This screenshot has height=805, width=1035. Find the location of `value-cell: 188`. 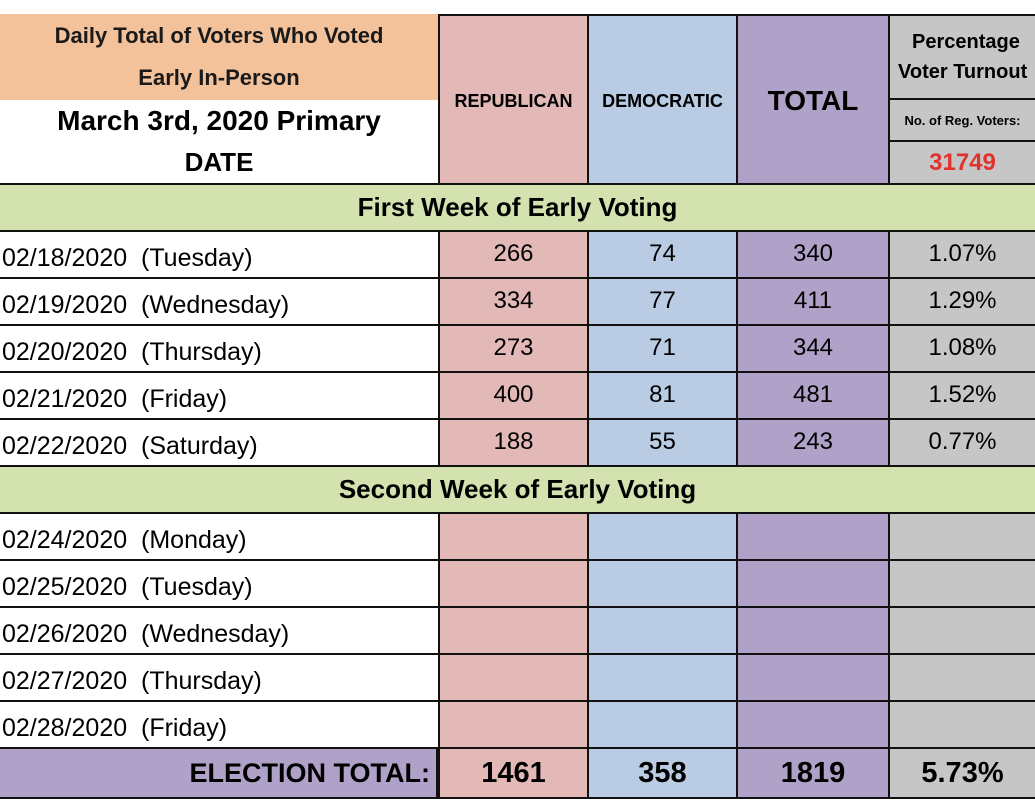

value-cell: 188 is located at coordinates (512, 443).